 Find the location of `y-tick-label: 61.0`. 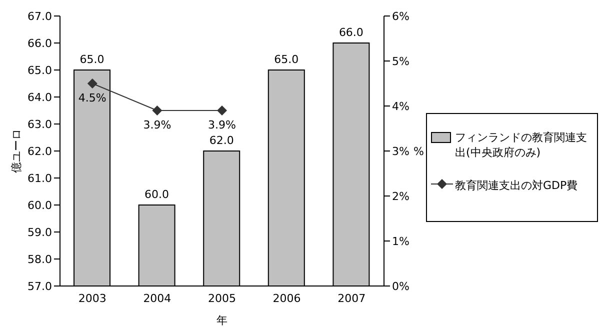

y-tick-label: 61.0 is located at coordinates (40, 178).